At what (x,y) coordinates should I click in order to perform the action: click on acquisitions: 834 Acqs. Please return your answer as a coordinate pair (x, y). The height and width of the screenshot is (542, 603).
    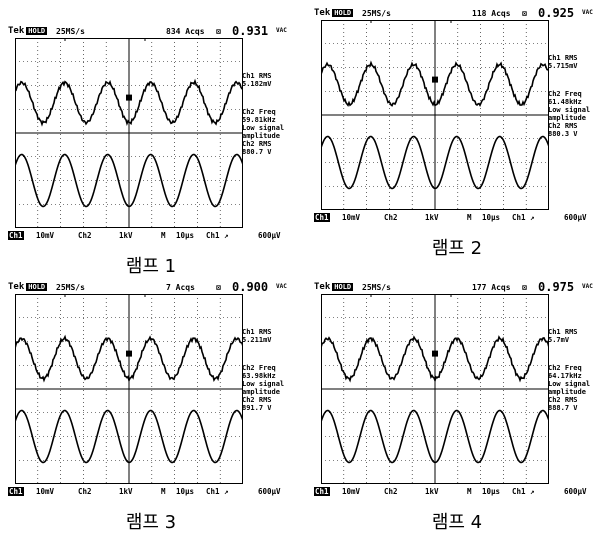
    Looking at the image, I should click on (185, 31).